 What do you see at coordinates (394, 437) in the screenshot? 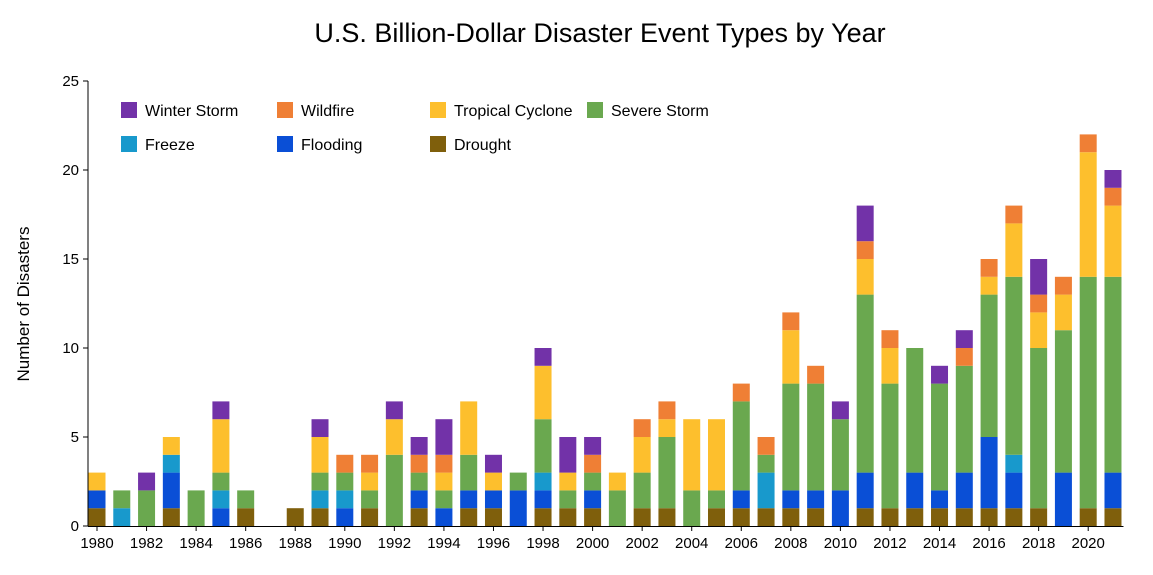
I see `bar-1992-tropical-cyclone` at bounding box center [394, 437].